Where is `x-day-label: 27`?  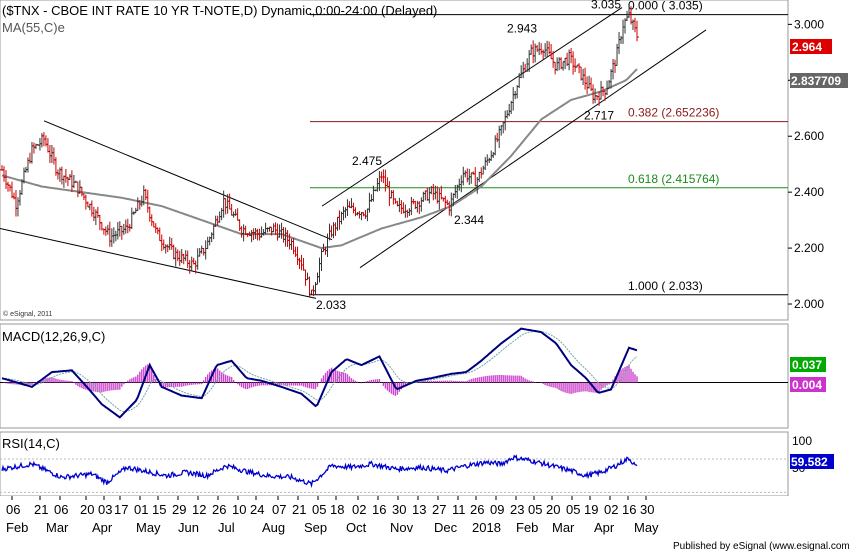 x-day-label: 27 is located at coordinates (439, 509).